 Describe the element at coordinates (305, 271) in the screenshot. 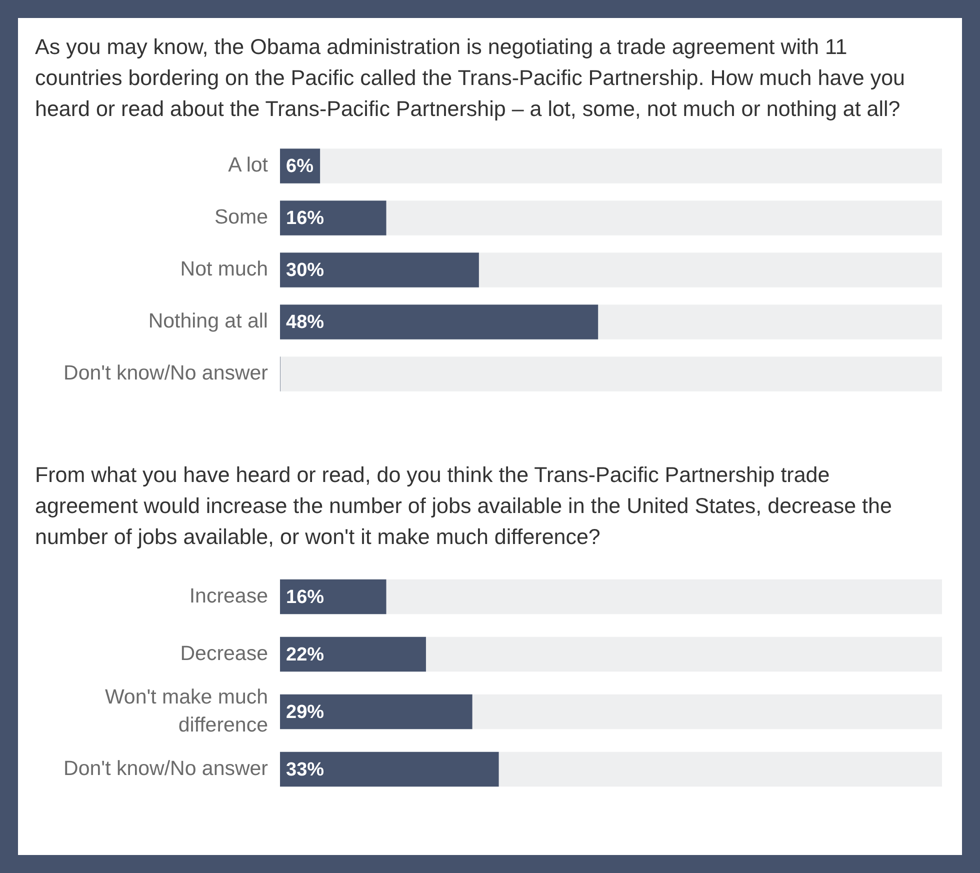

I see `data-label: 30%` at that location.